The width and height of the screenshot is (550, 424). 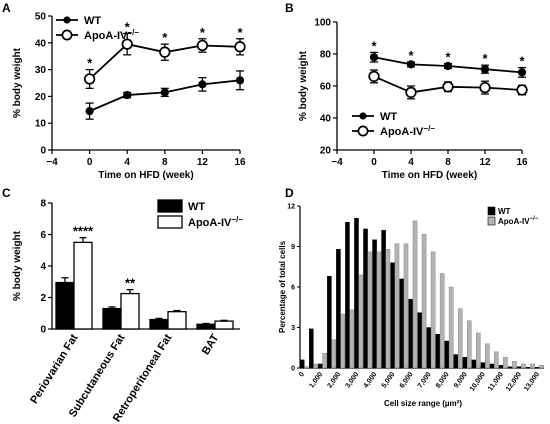 I want to click on y-tick-label: 12, so click(x=291, y=207).